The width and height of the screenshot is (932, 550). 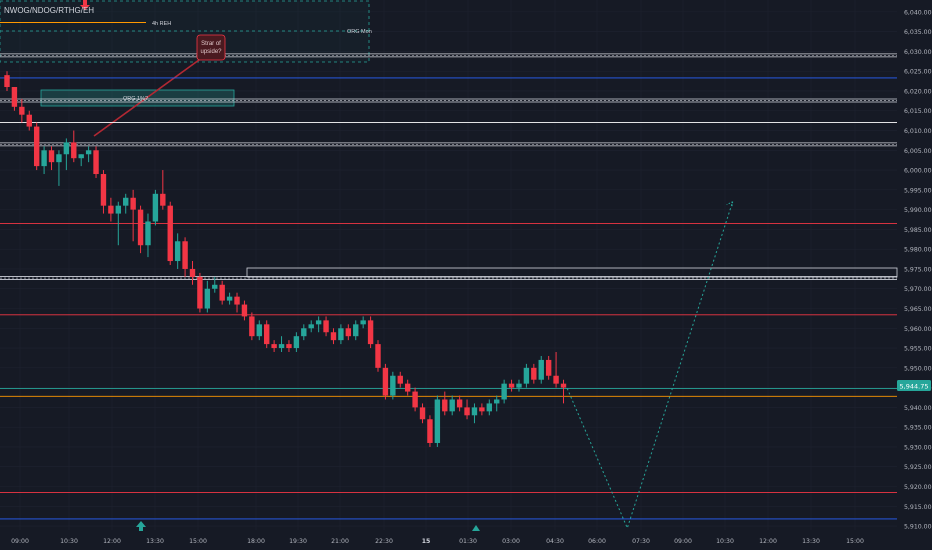 What do you see at coordinates (211, 44) in the screenshot?
I see `callout-line-1: Strar of` at bounding box center [211, 44].